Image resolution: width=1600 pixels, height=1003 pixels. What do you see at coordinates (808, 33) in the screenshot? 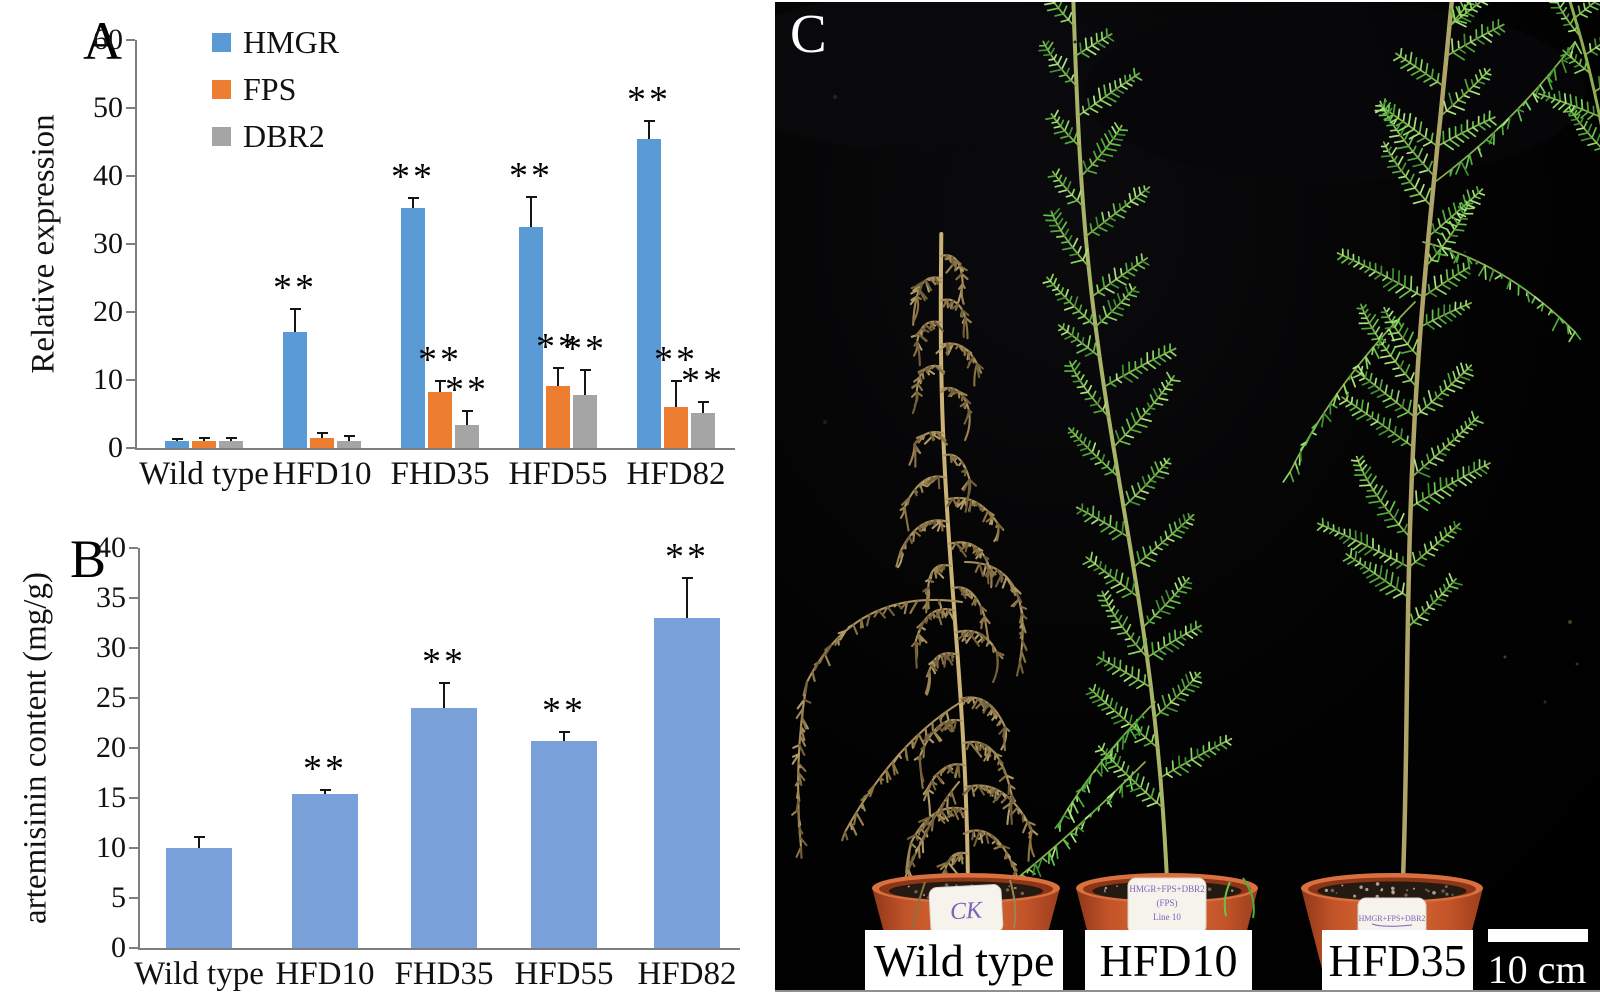
I see `panel-c-letter: C` at bounding box center [808, 33].